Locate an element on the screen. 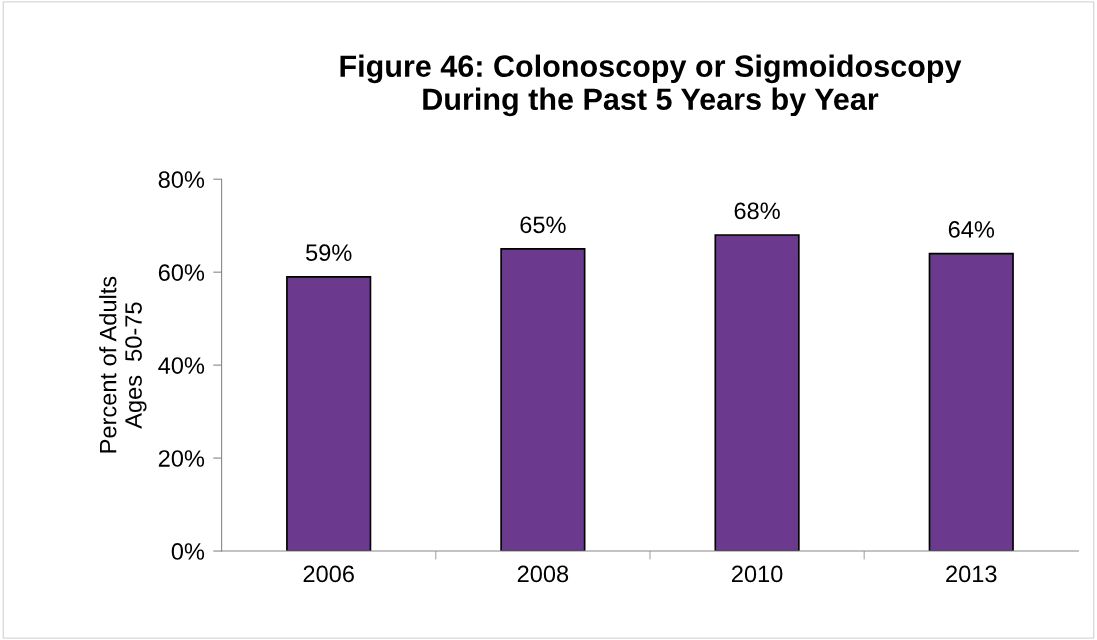 Image resolution: width=1097 pixels, height=640 pixels. chart-title: Figure 46: Colonoscopy or Sigmoidoscopy During the Past 5 Years by Year is located at coordinates (651, 85).